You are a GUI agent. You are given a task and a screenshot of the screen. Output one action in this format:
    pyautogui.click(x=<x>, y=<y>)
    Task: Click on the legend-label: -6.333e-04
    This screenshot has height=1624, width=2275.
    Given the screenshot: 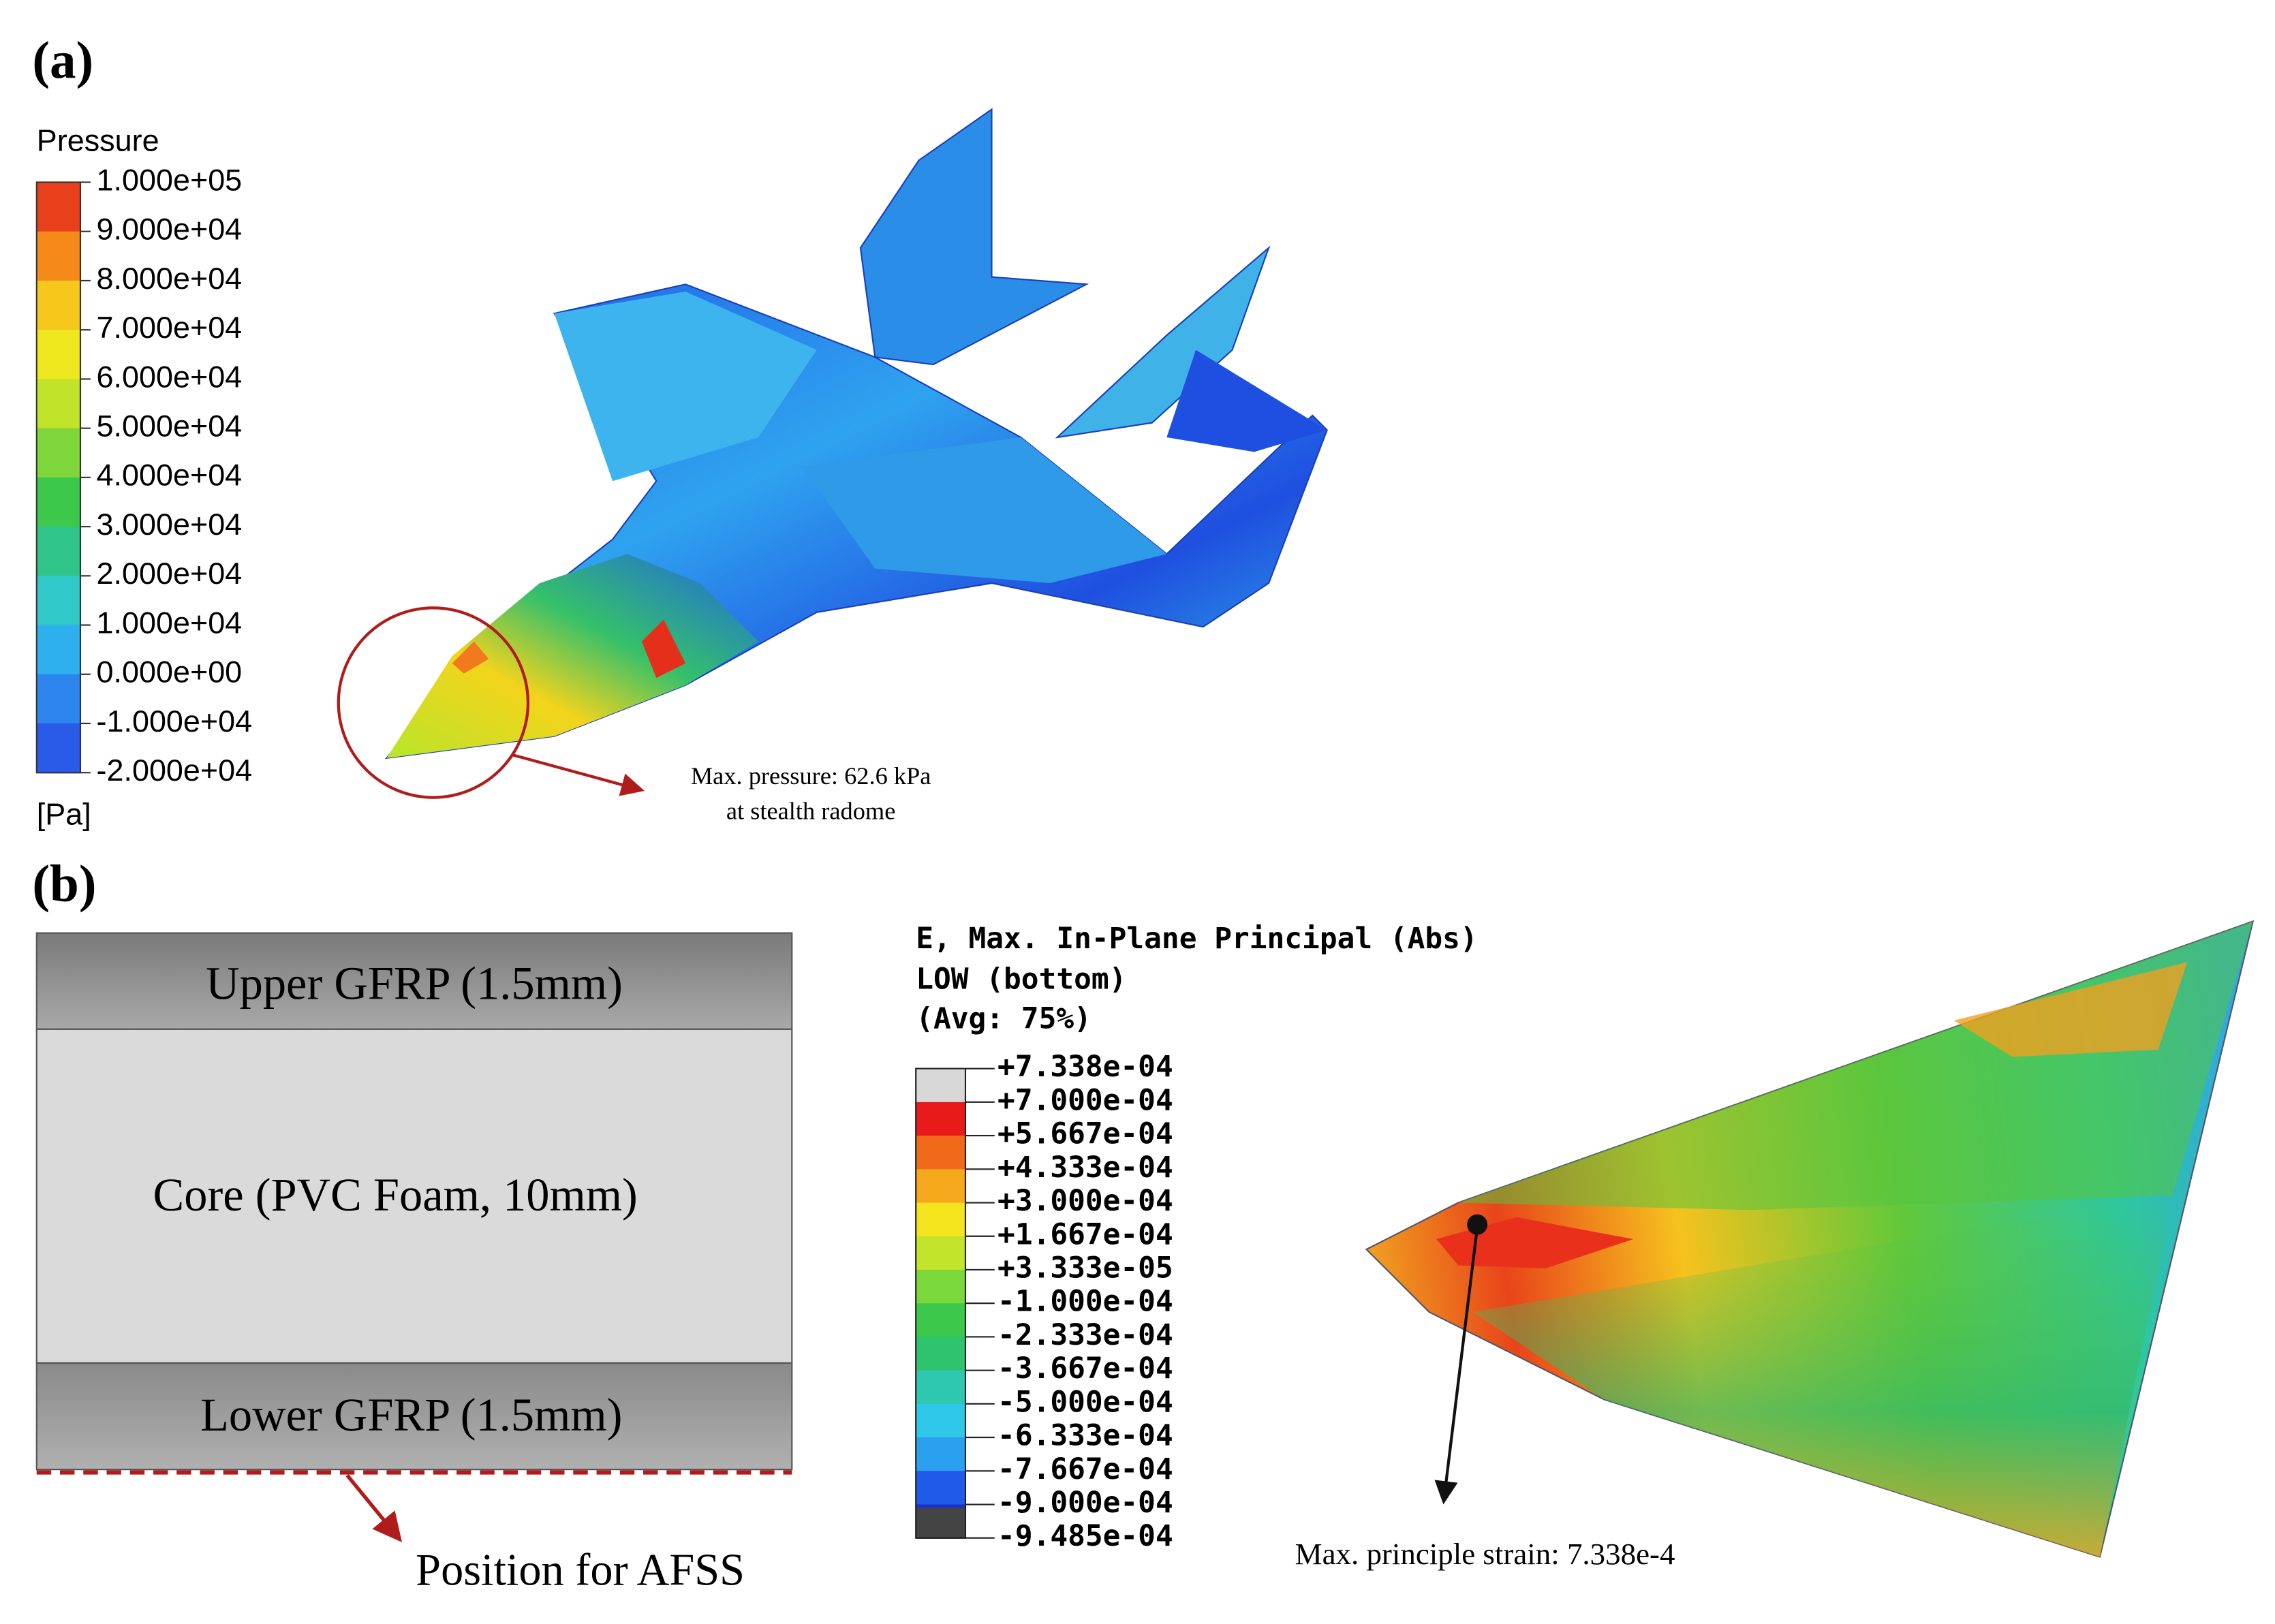 What is the action you would take?
    pyautogui.click(x=1085, y=1436)
    